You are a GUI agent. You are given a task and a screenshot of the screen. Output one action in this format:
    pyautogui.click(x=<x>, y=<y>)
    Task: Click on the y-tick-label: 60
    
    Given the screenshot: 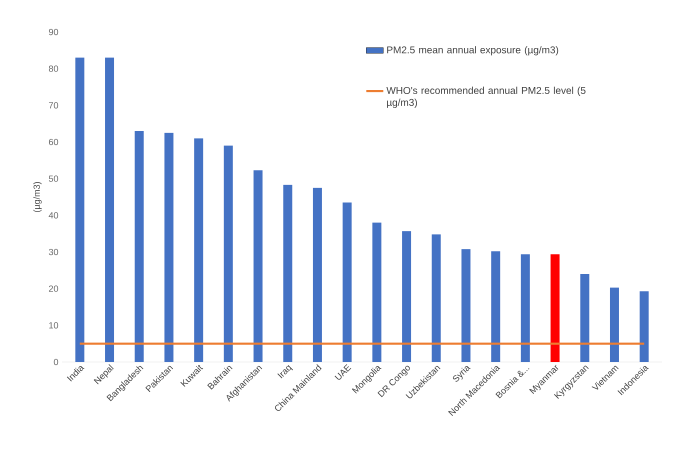 What is the action you would take?
    pyautogui.click(x=53, y=142)
    